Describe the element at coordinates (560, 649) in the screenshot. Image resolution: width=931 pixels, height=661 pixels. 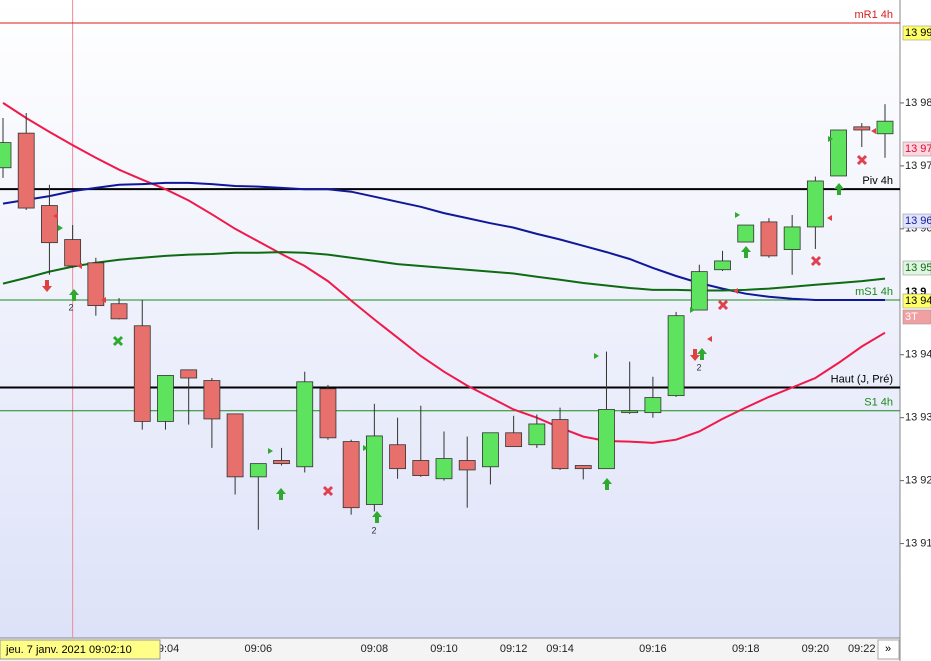
I see `x-tick-label: 09:14` at that location.